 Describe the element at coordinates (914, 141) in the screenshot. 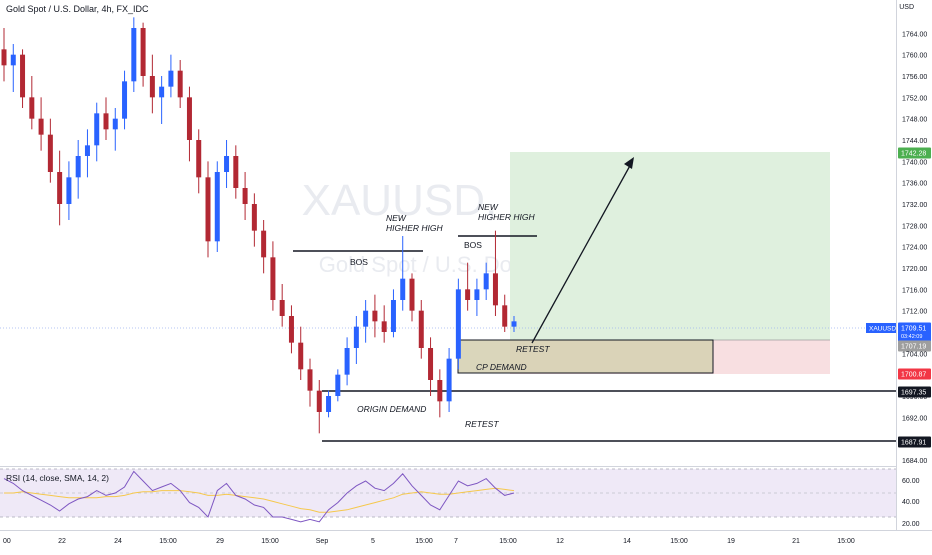

I see `price-tick-label: 1744.00` at that location.